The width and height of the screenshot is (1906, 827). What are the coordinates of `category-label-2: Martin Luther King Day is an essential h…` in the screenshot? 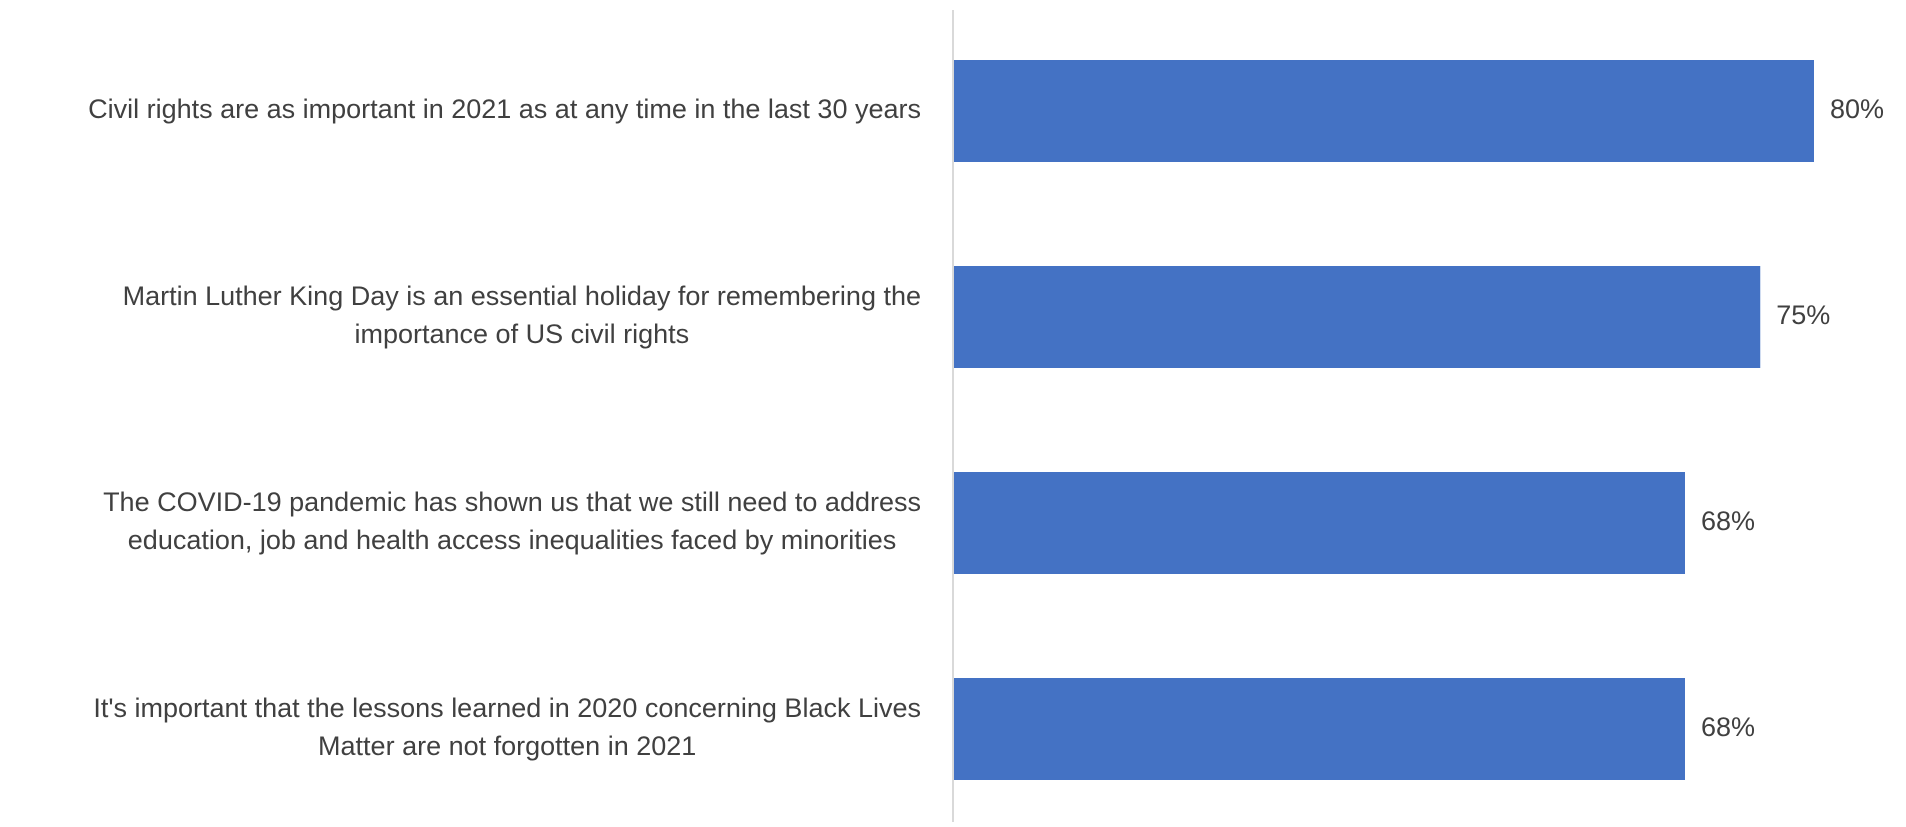 It's located at (522, 315).